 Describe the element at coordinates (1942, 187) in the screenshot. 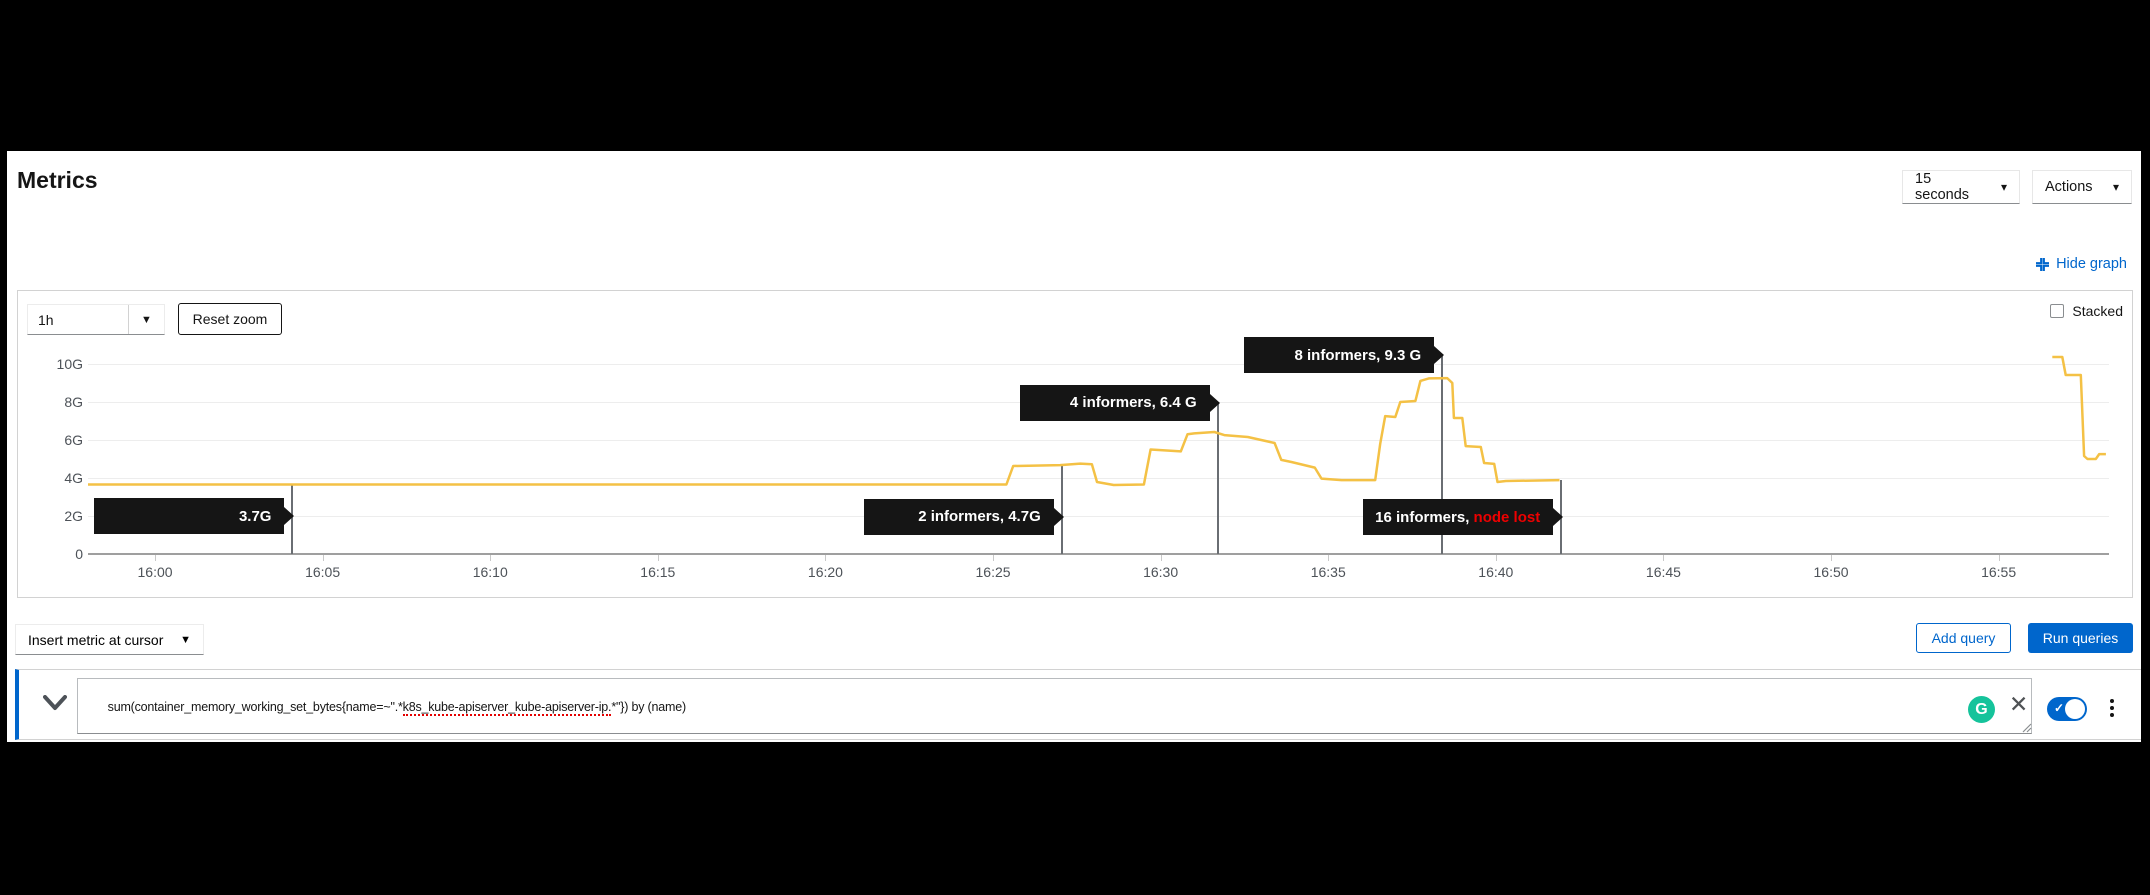

I see `interval-select-value: 15 seconds` at that location.